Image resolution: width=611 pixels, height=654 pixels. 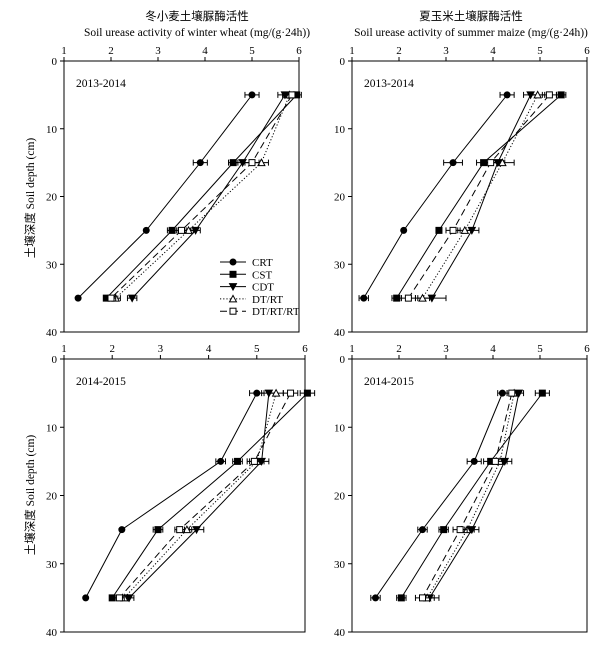 I want to click on legend-item-cst: CST, so click(x=246, y=275).